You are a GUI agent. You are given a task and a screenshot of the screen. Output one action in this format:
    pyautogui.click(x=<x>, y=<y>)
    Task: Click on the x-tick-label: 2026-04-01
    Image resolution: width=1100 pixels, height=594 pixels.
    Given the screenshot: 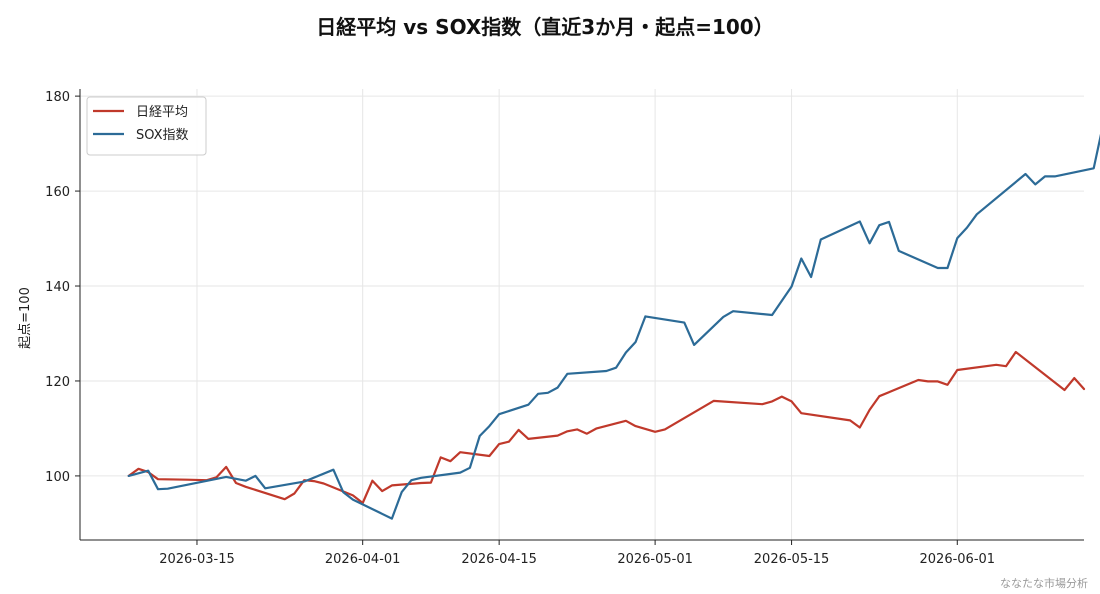 What is the action you would take?
    pyautogui.click(x=363, y=559)
    